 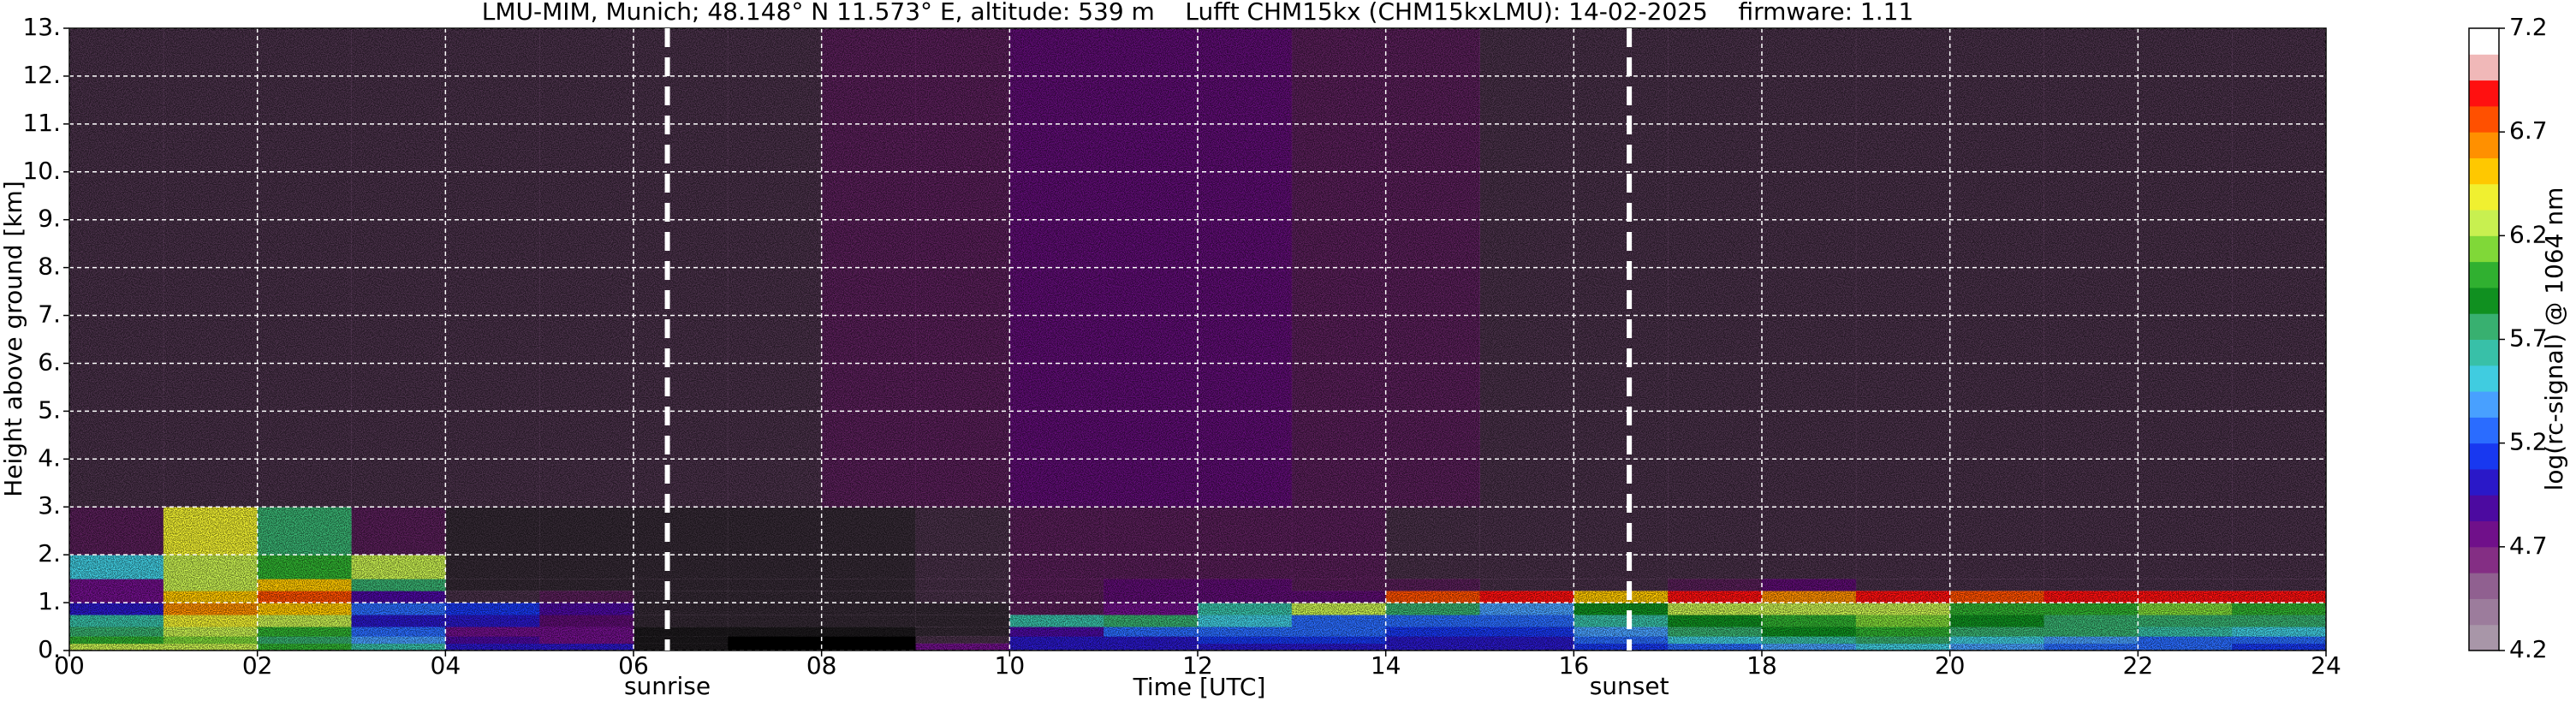 What do you see at coordinates (49, 505) in the screenshot?
I see `y-tick-label: 3.` at bounding box center [49, 505].